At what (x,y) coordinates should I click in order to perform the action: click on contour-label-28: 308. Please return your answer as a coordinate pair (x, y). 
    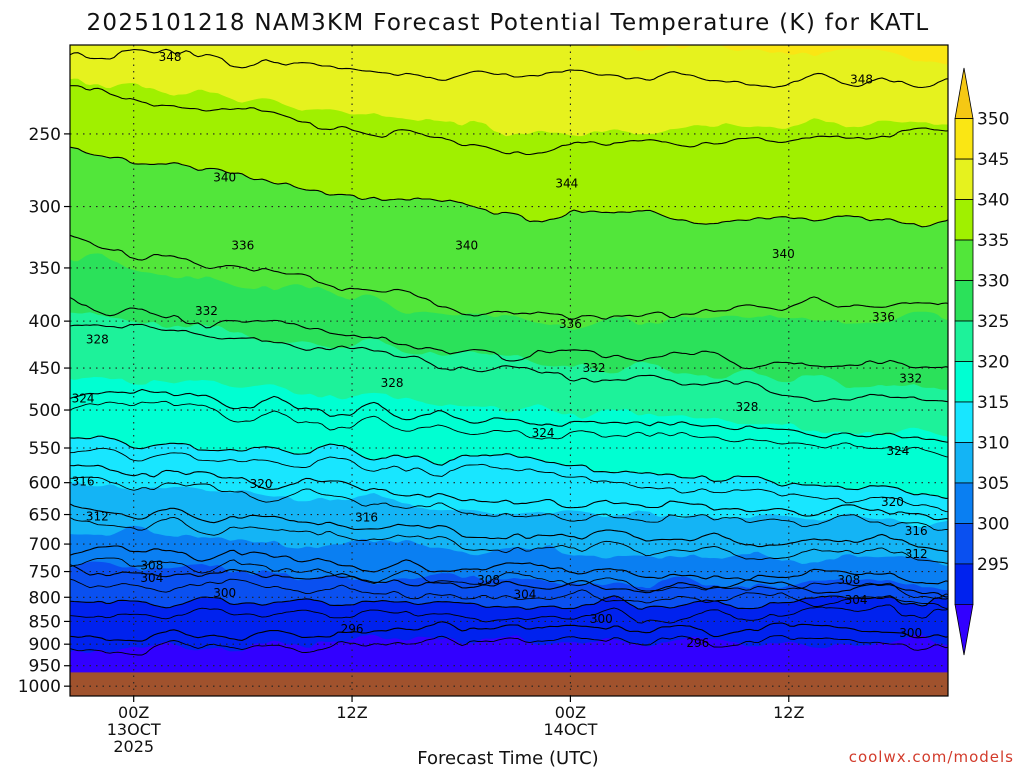
    Looking at the image, I should click on (848, 580).